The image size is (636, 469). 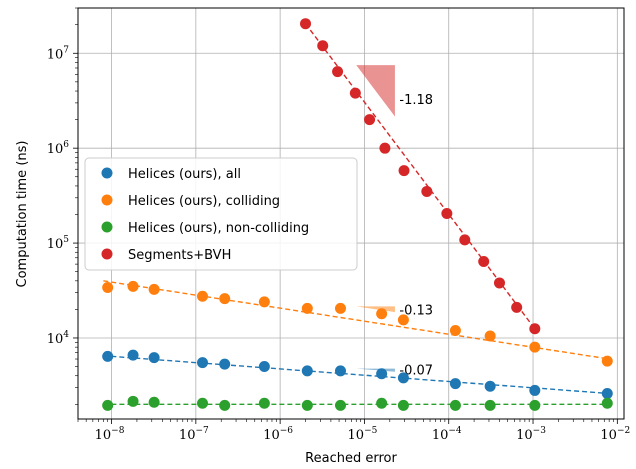 I want to click on legend-label: Helices (ours), non-colliding, so click(x=218, y=228).